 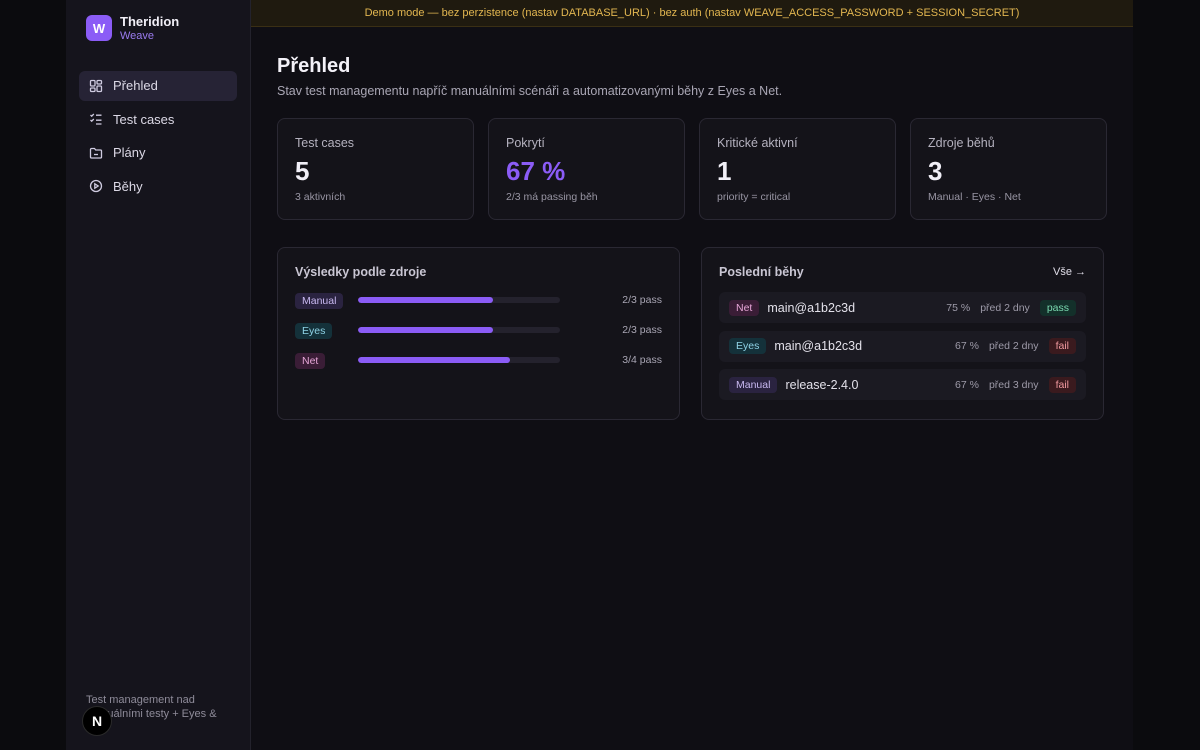 What do you see at coordinates (935, 171) in the screenshot?
I see `stat-value: 3` at bounding box center [935, 171].